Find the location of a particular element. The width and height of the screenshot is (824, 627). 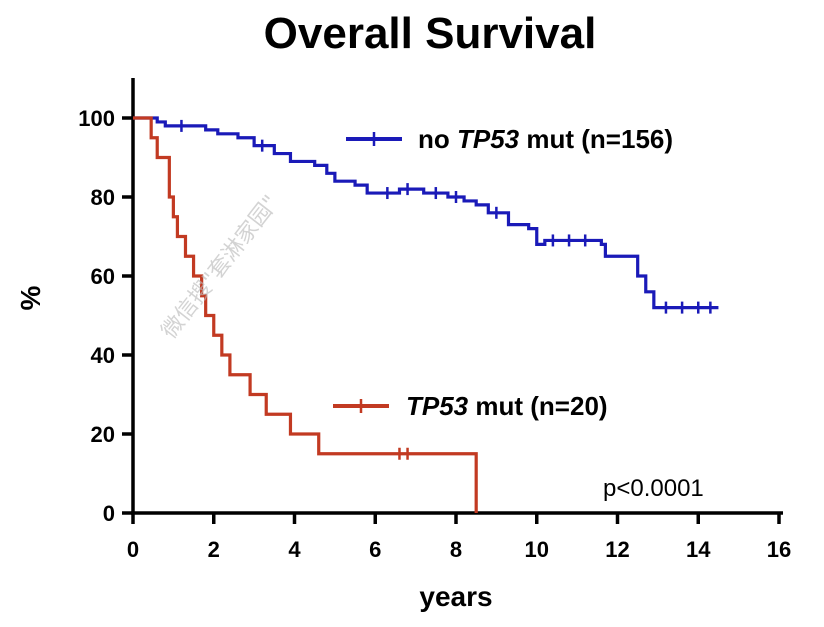

y-tick-label: 20 is located at coordinates (103, 434).